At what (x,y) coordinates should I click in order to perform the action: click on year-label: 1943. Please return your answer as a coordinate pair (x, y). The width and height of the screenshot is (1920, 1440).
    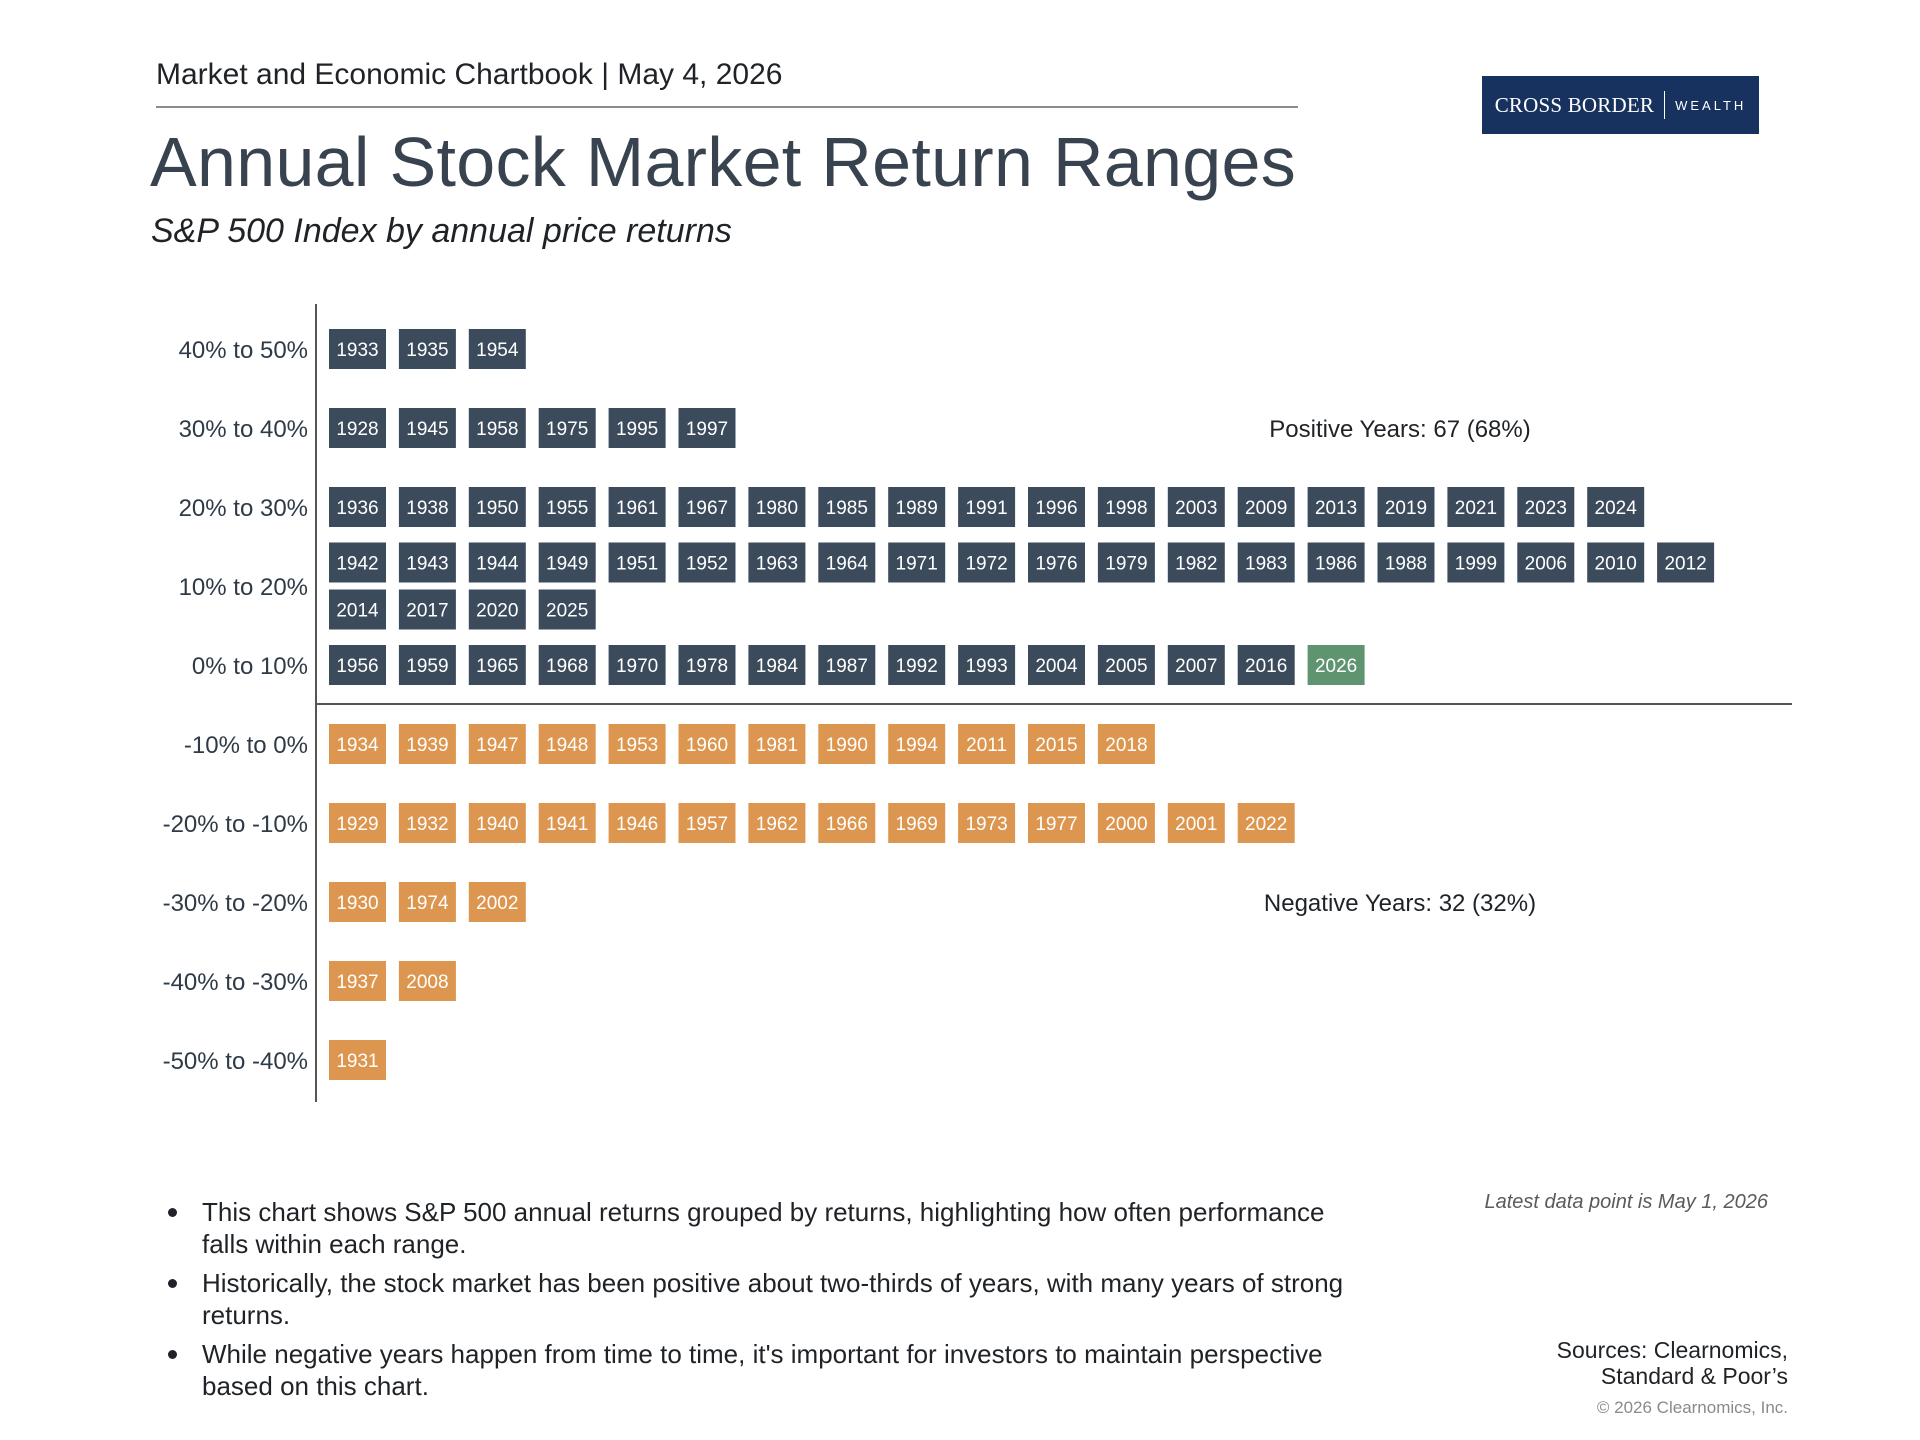
    Looking at the image, I should click on (427, 564).